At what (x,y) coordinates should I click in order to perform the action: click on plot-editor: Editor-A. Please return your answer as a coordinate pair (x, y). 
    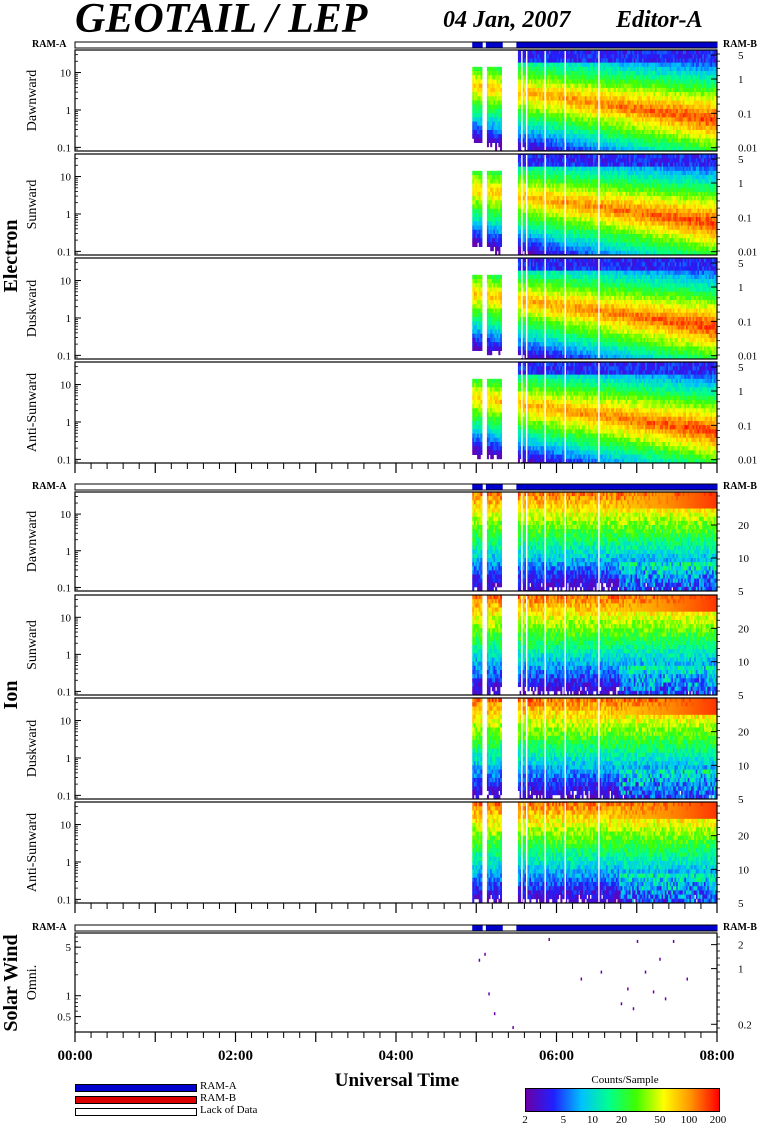
    Looking at the image, I should click on (659, 20).